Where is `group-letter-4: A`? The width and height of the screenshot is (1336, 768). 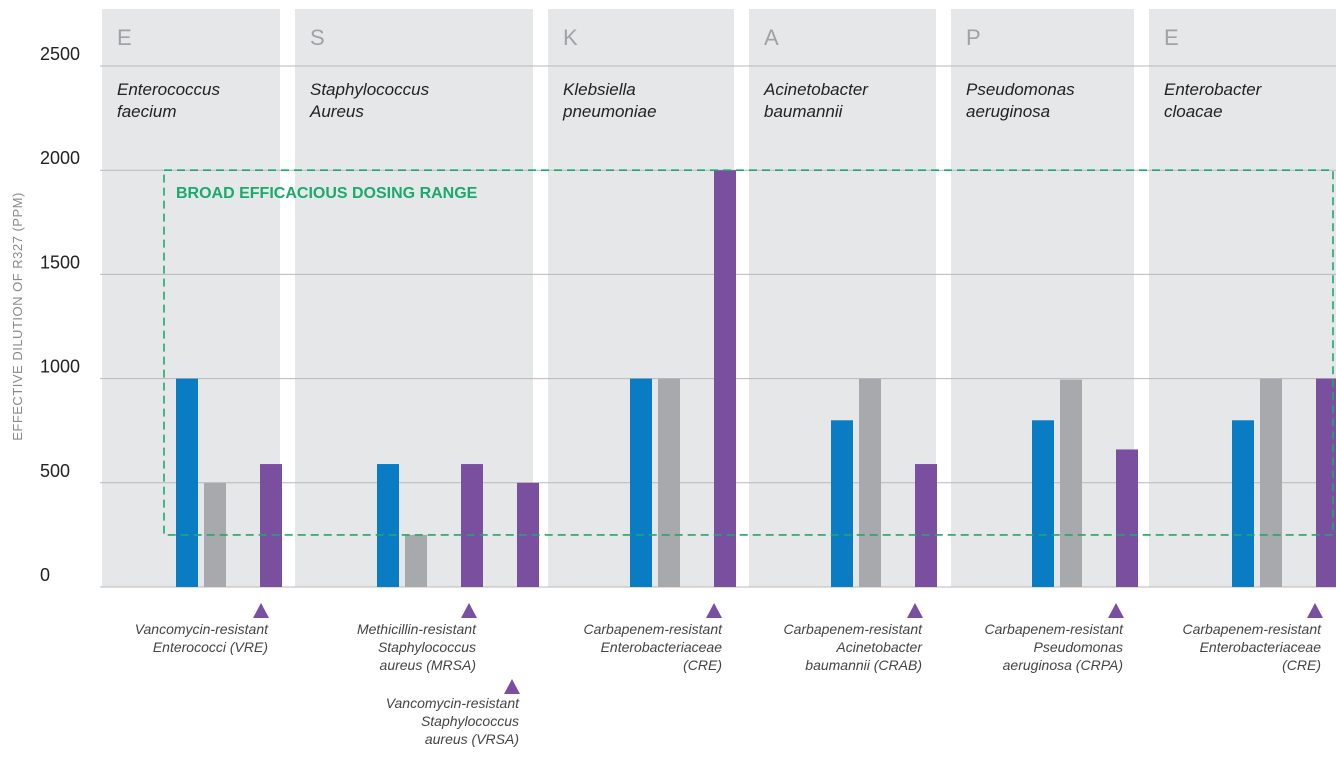
group-letter-4: A is located at coordinates (771, 37).